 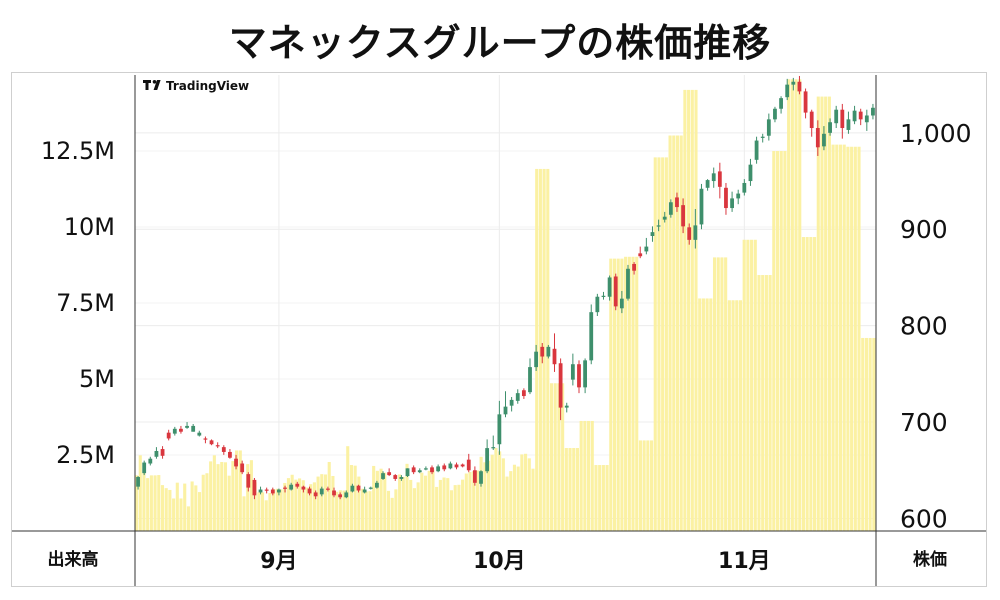 I want to click on price-tick-label: 1,000, so click(x=936, y=133).